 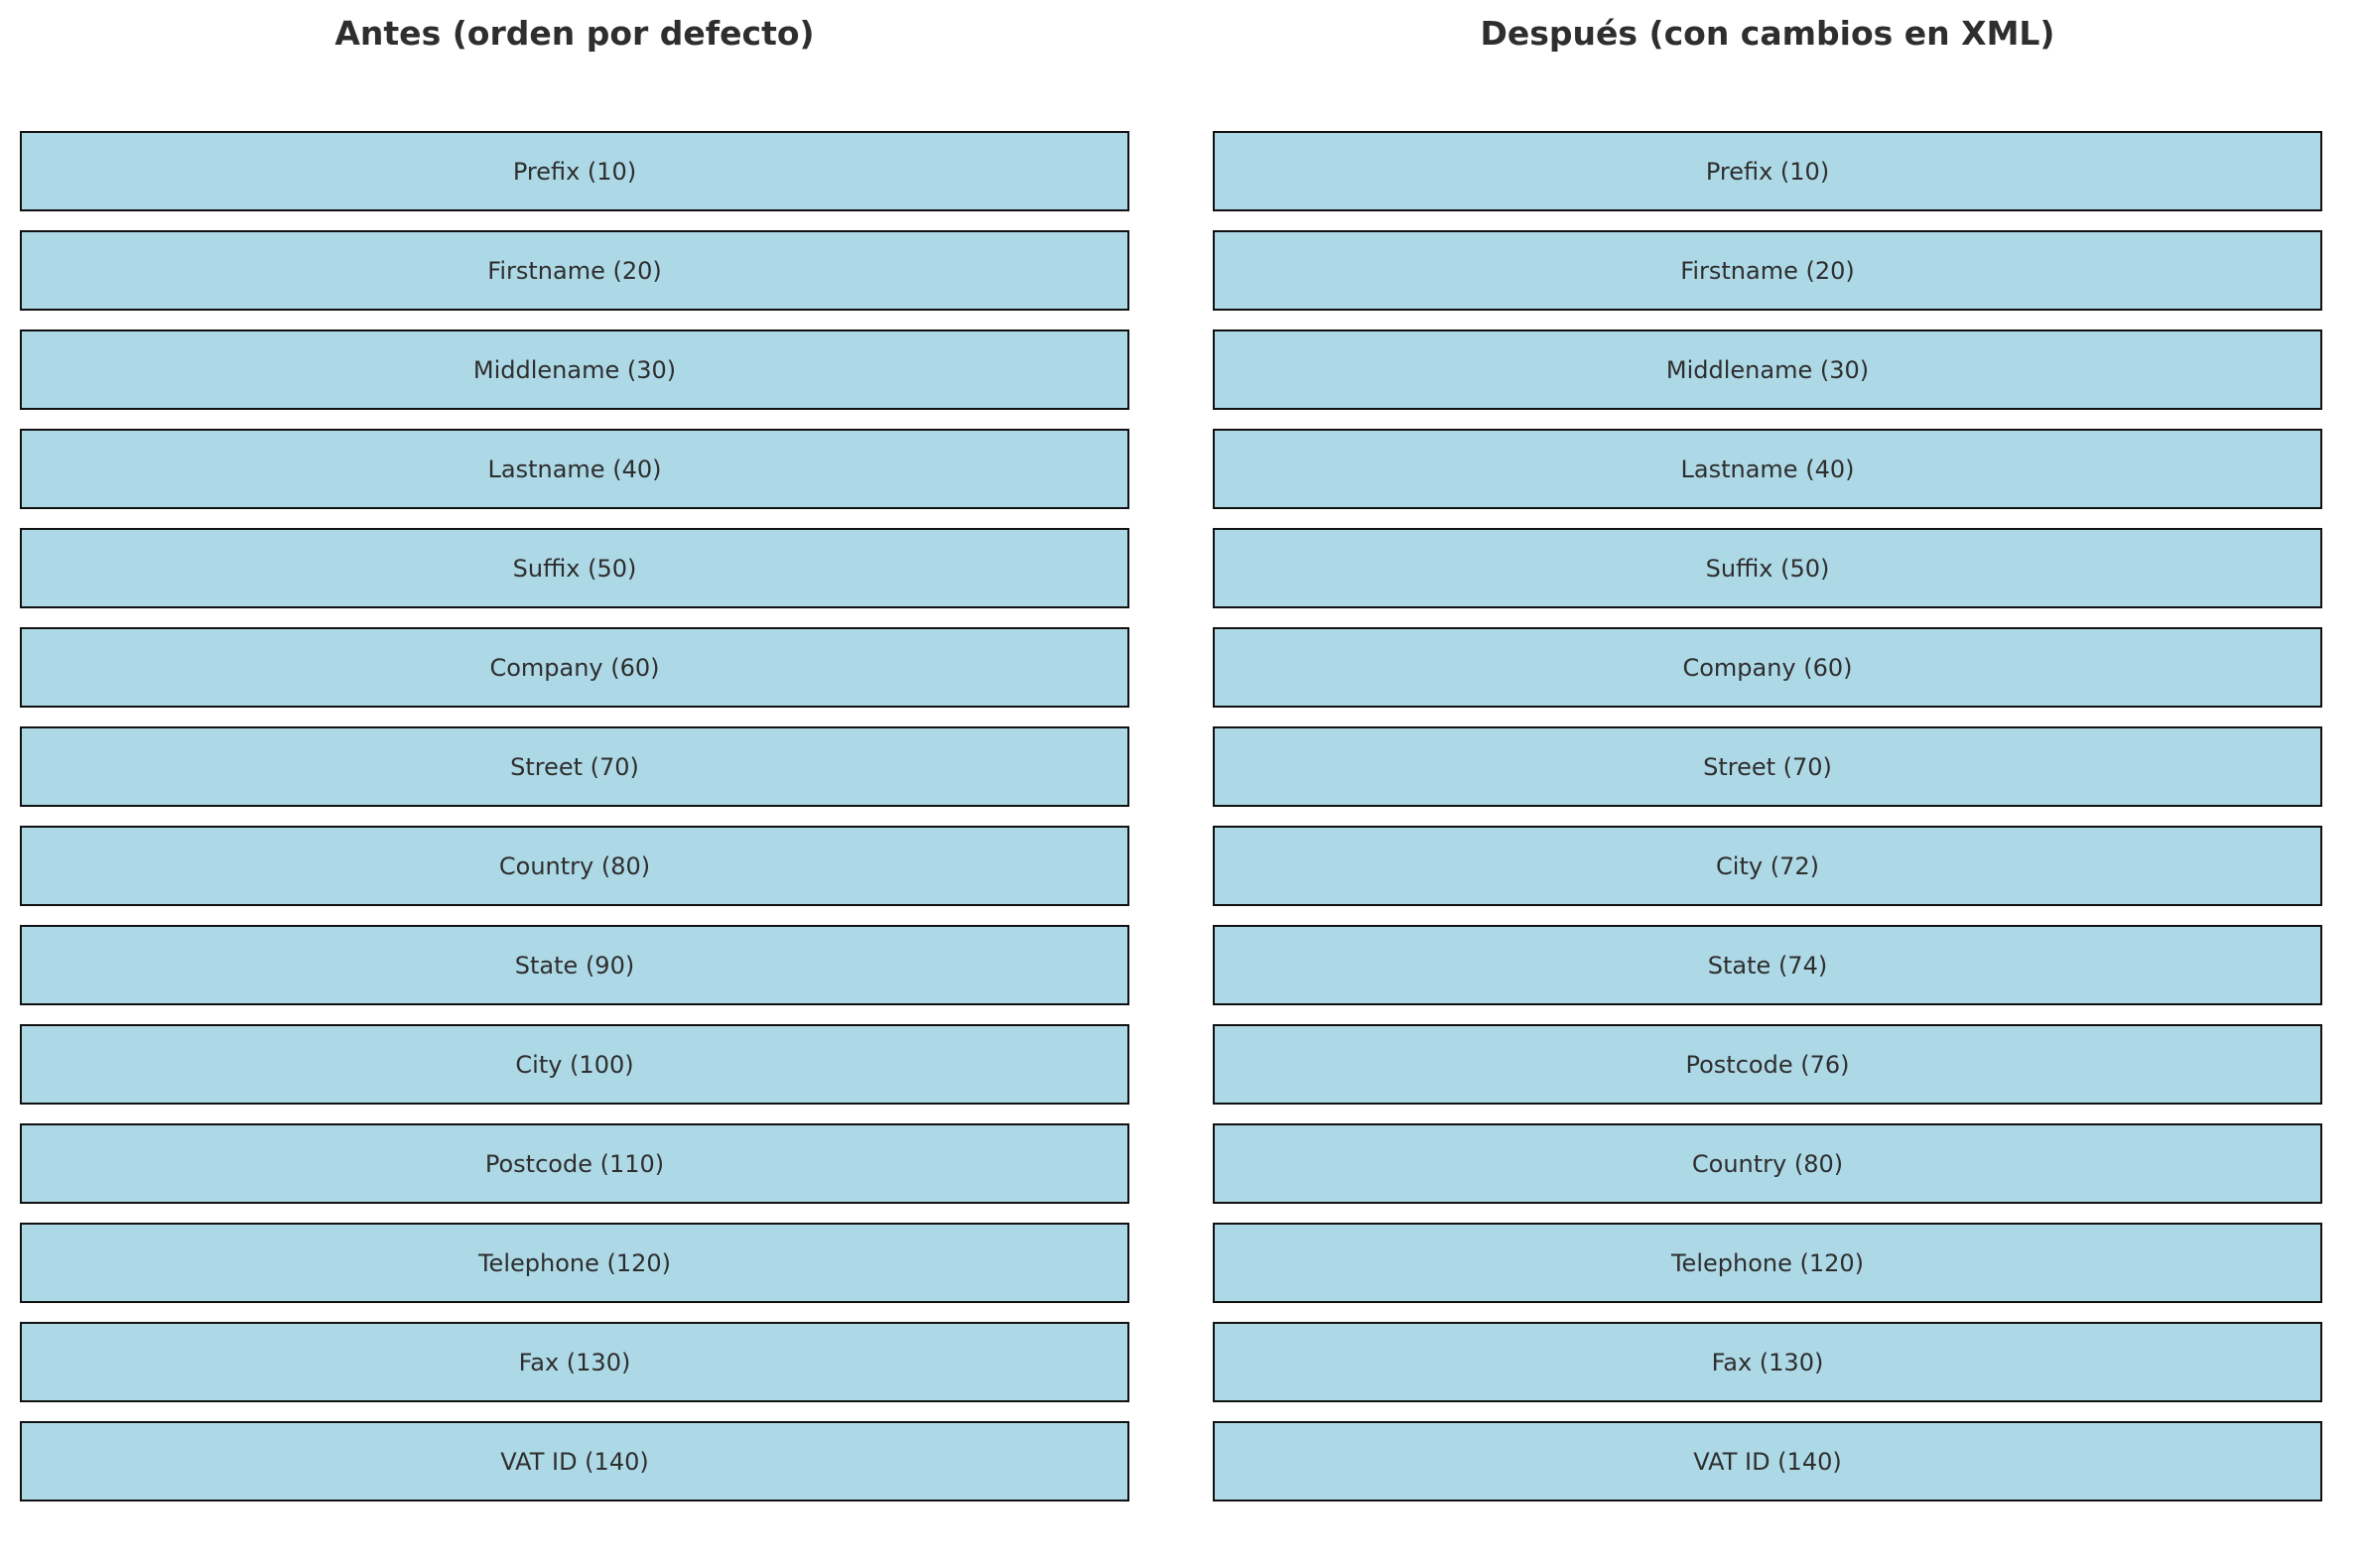 What do you see at coordinates (1768, 33) in the screenshot?
I see `panel-title-after: Después (con cambios en XML)` at bounding box center [1768, 33].